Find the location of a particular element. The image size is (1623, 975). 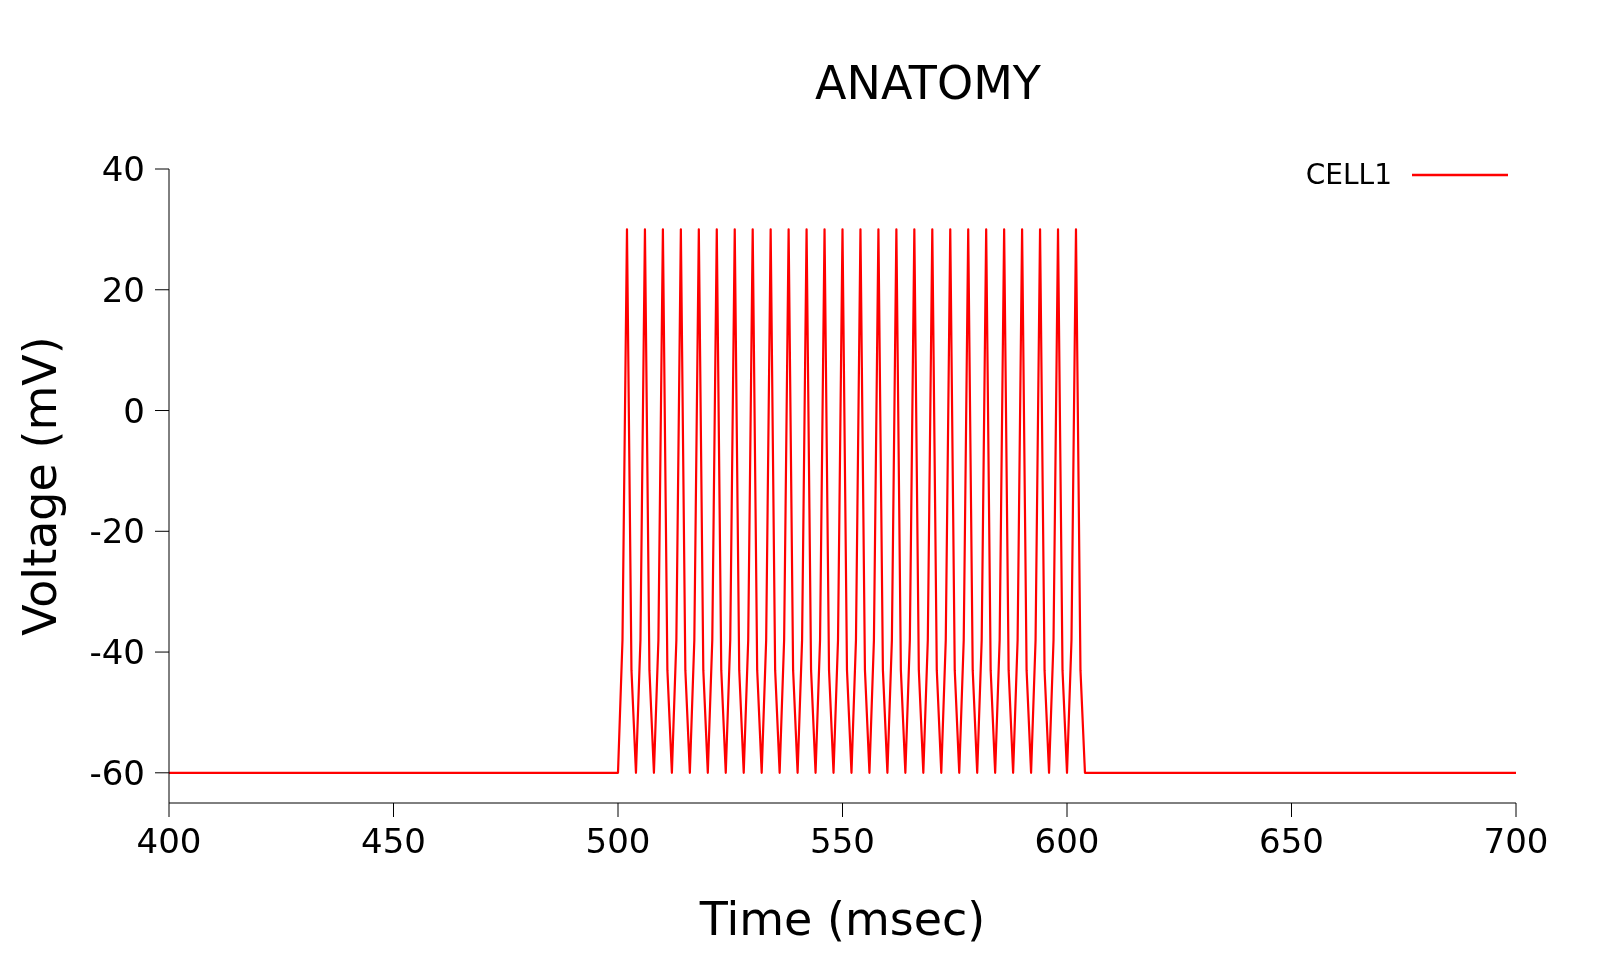

chart-title: ANATOMY is located at coordinates (928, 83).